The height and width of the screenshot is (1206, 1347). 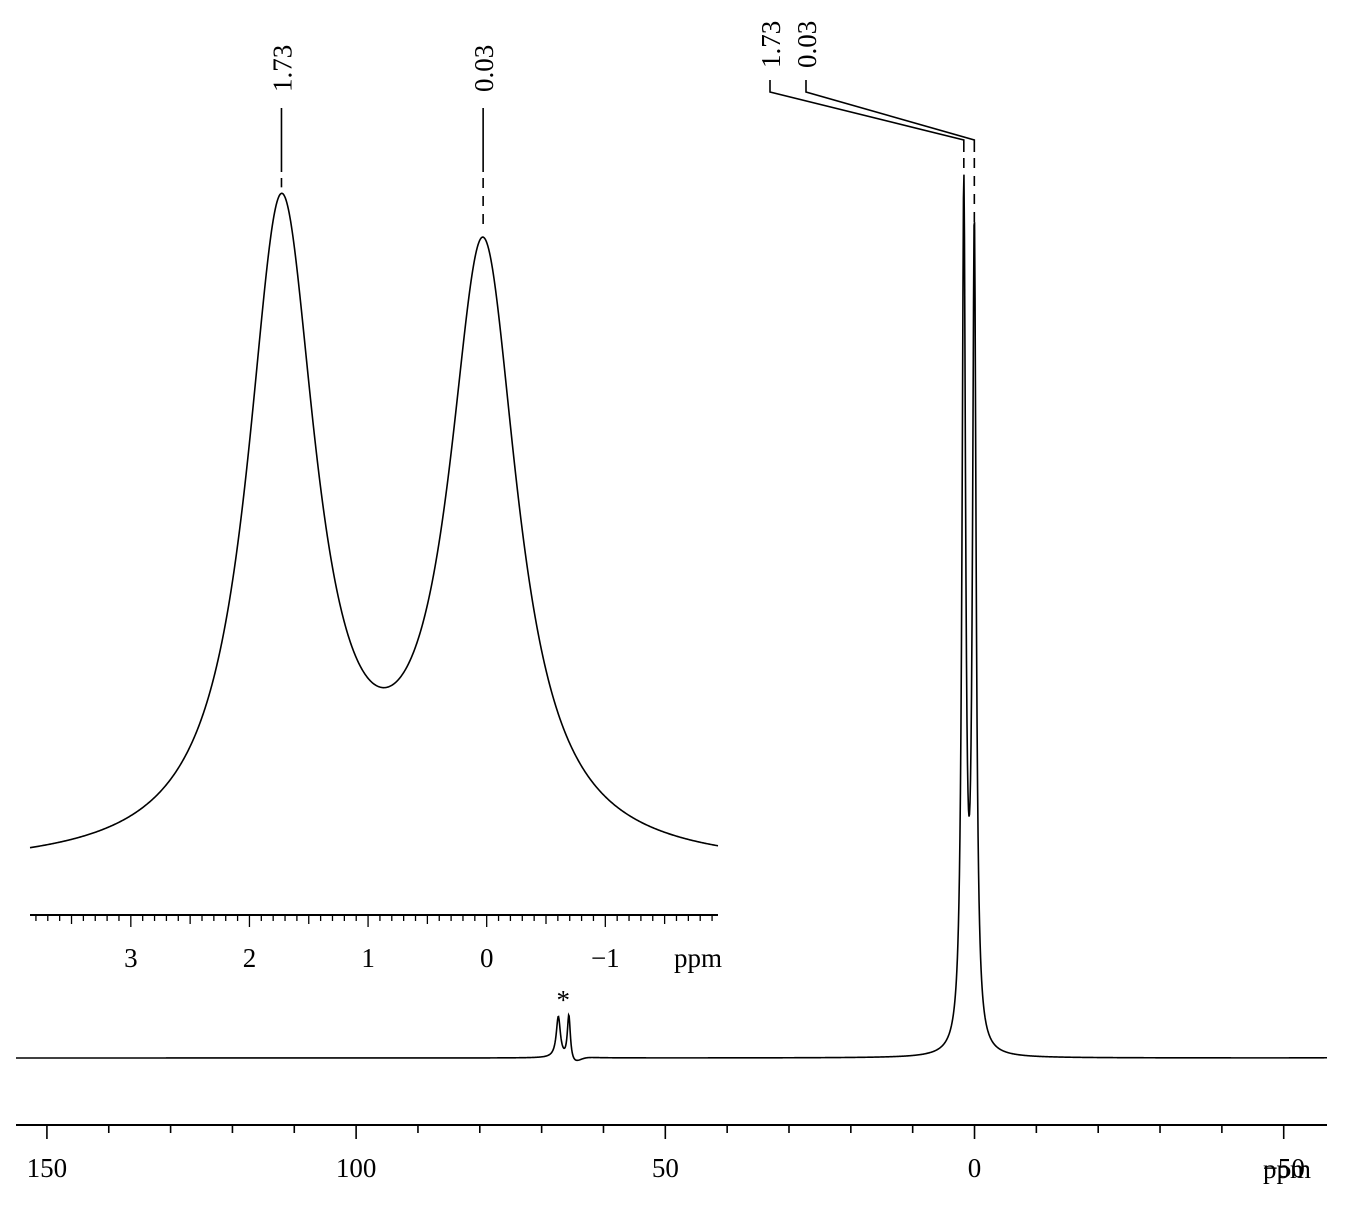 I want to click on inset-x-tick-label: 2, so click(x=250, y=958).